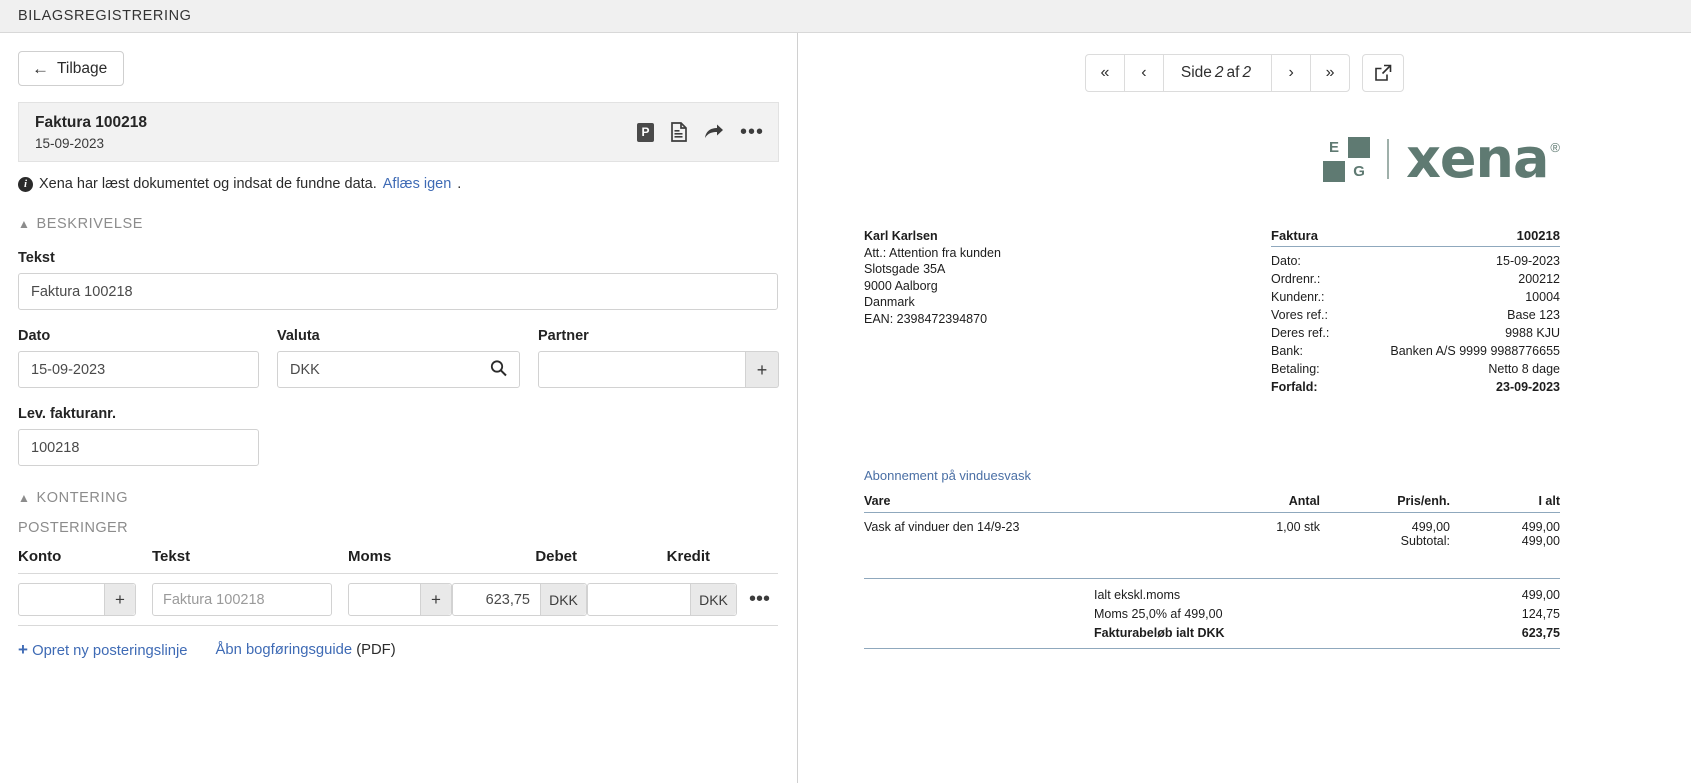  What do you see at coordinates (1475, 351) in the screenshot?
I see `meta-value-bank: Banken A/S 9999 9988776655` at bounding box center [1475, 351].